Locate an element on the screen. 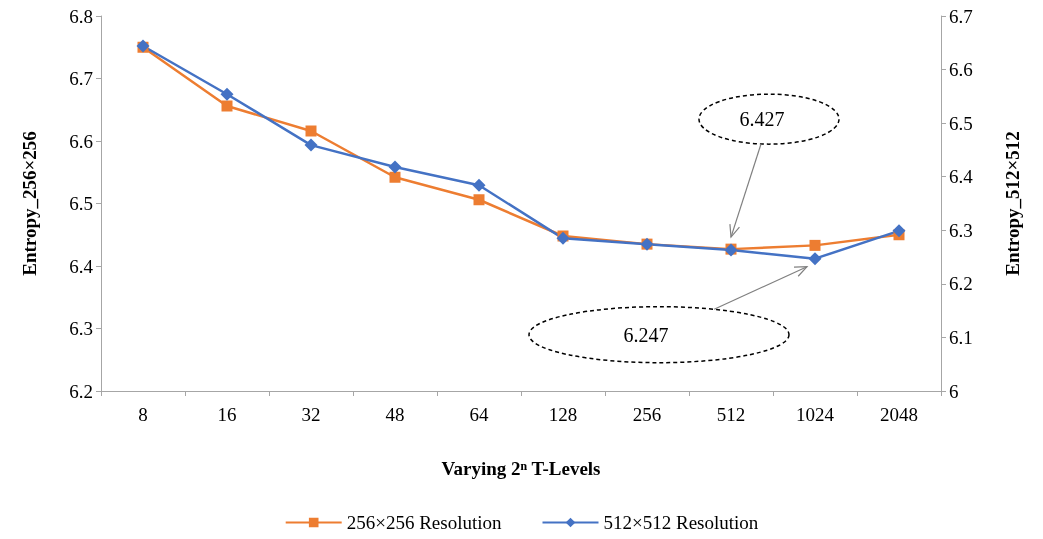  y2-tick-label: 6.6 is located at coordinates (961, 70).